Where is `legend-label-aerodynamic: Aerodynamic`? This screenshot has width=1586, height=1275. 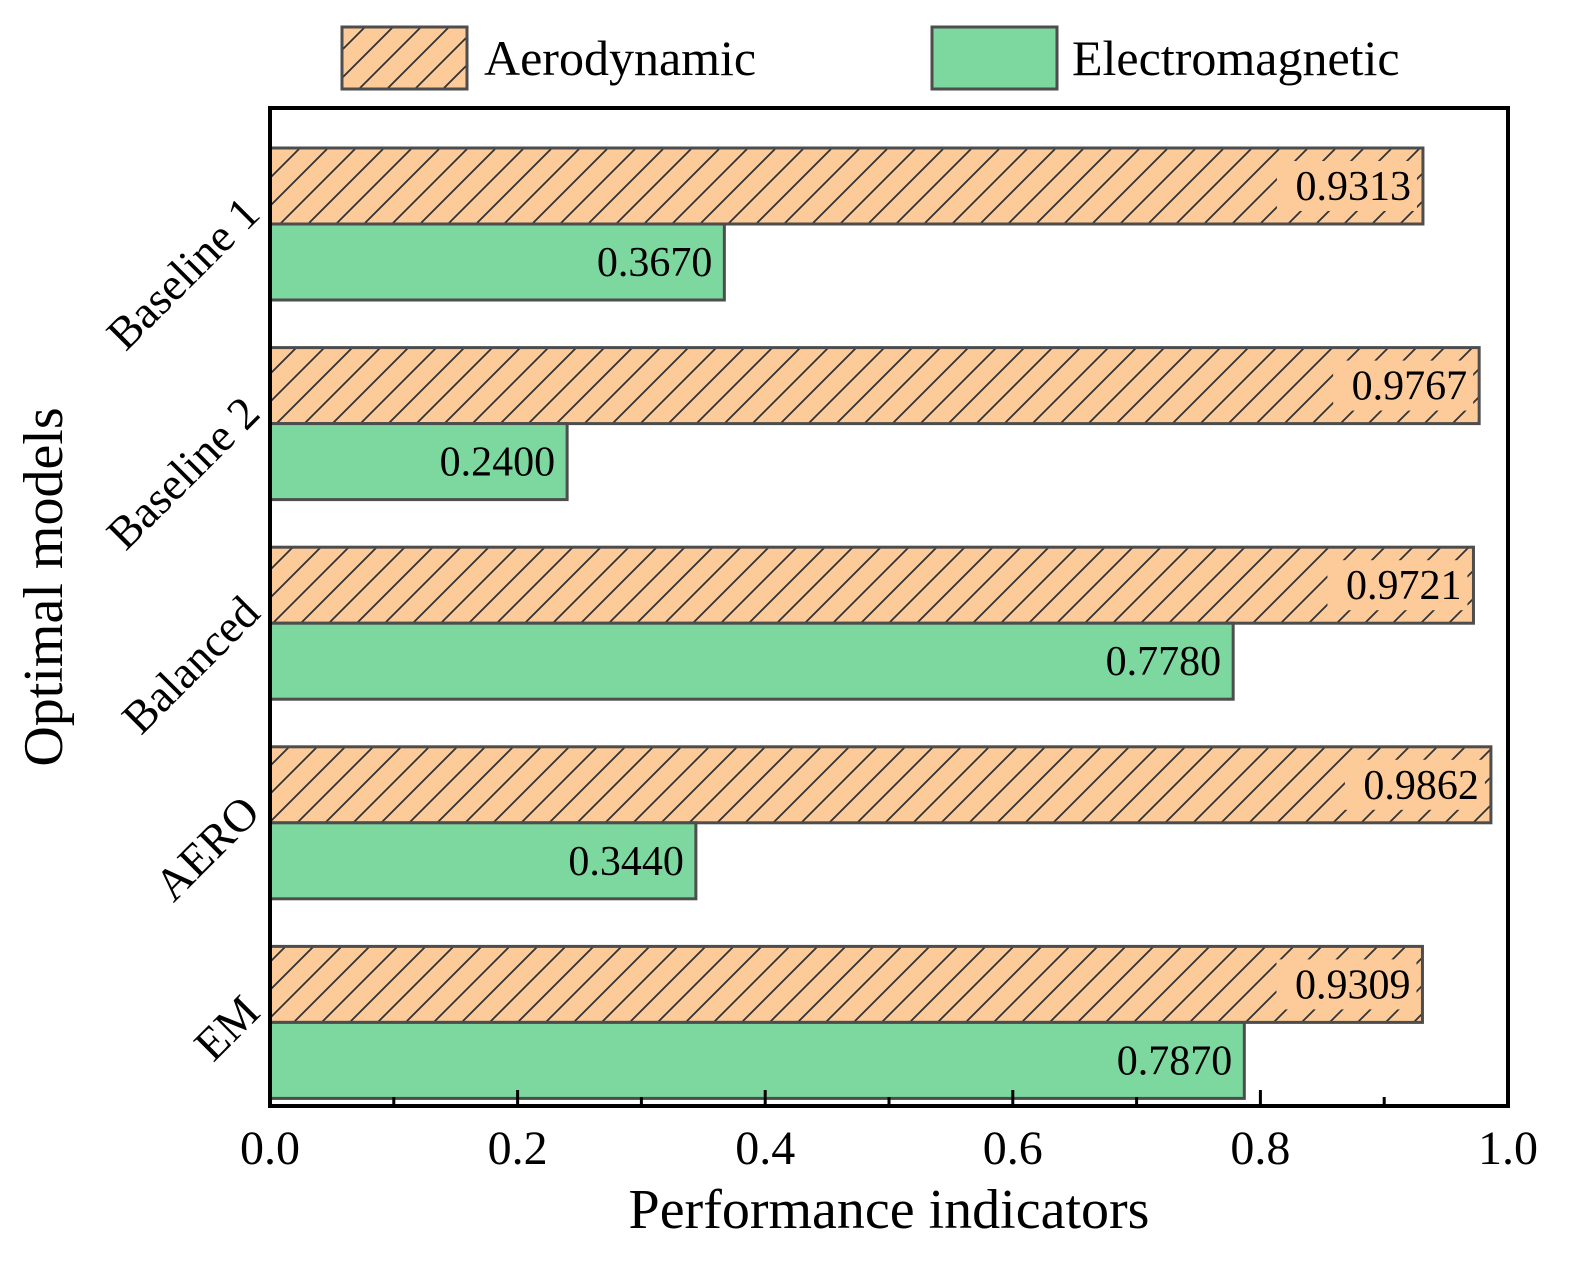 legend-label-aerodynamic: Aerodynamic is located at coordinates (620, 58).